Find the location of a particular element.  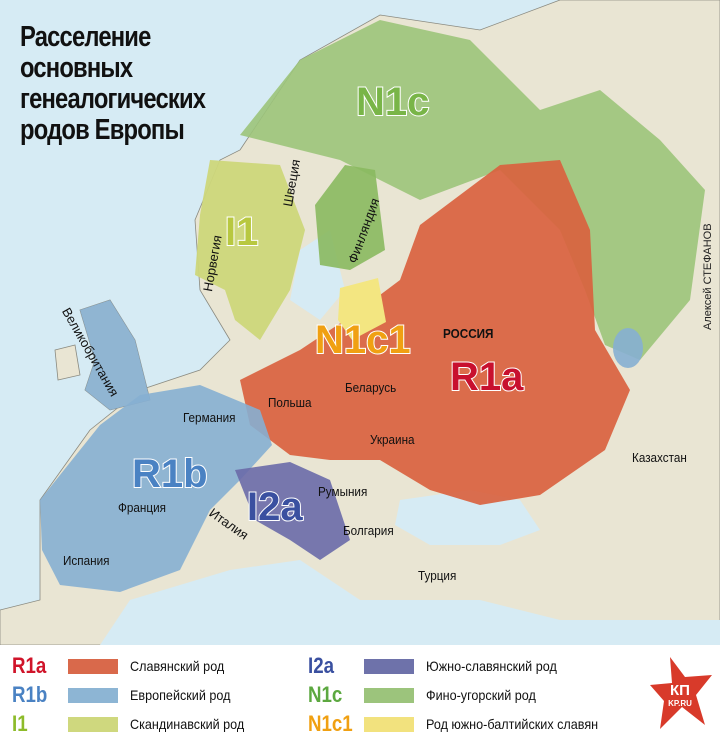

region-n1c-finland is located at coordinates (350, 217).